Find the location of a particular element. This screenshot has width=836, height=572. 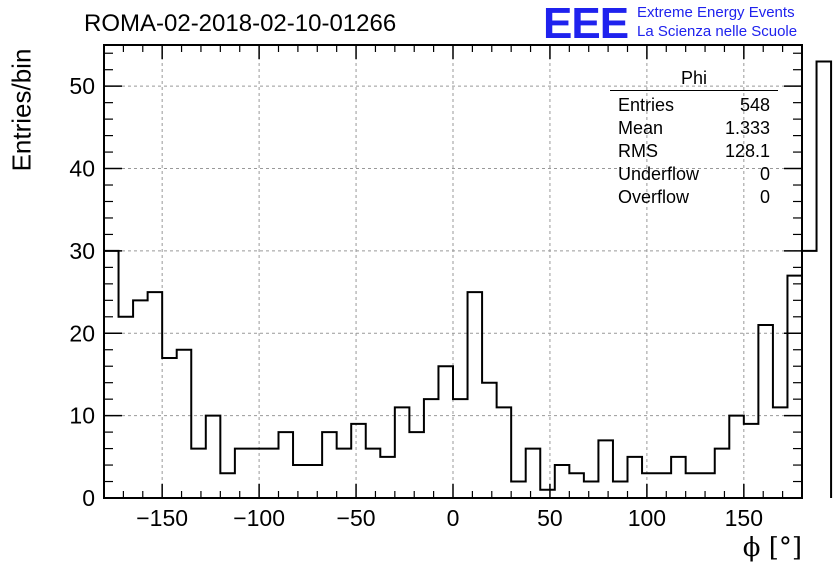

x-tick-label: 150 is located at coordinates (744, 518).